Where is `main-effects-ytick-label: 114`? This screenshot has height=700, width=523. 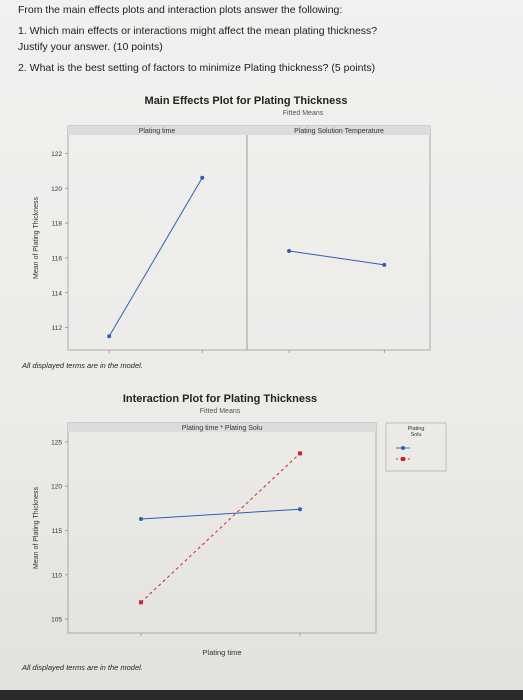
main-effects-ytick-label: 114 is located at coordinates (57, 293).